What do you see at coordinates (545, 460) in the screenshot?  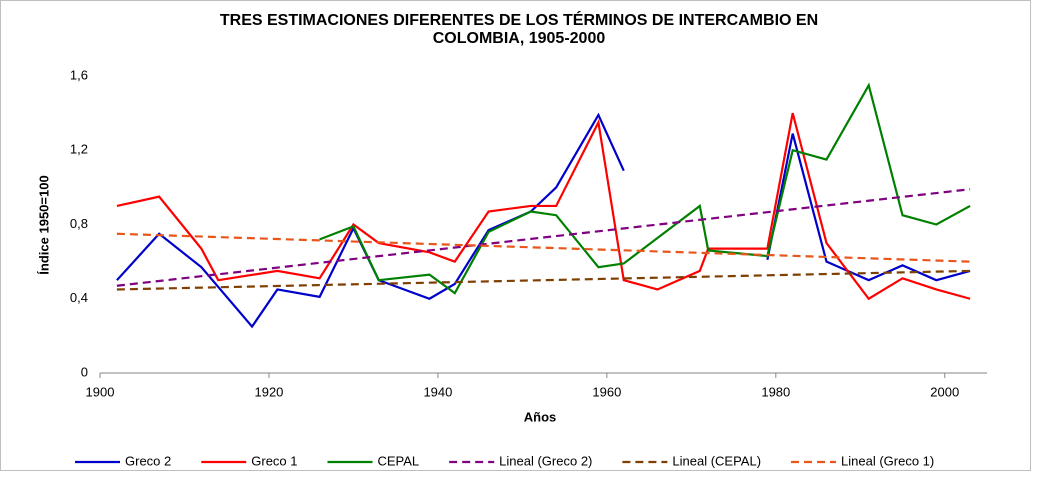 I see `legend-label: Lineal (Greco 2)` at bounding box center [545, 460].